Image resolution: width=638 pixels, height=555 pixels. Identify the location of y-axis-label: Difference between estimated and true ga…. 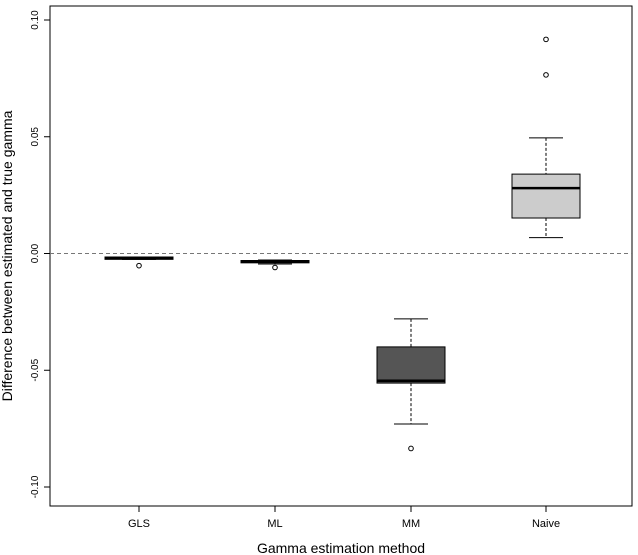
(7, 255).